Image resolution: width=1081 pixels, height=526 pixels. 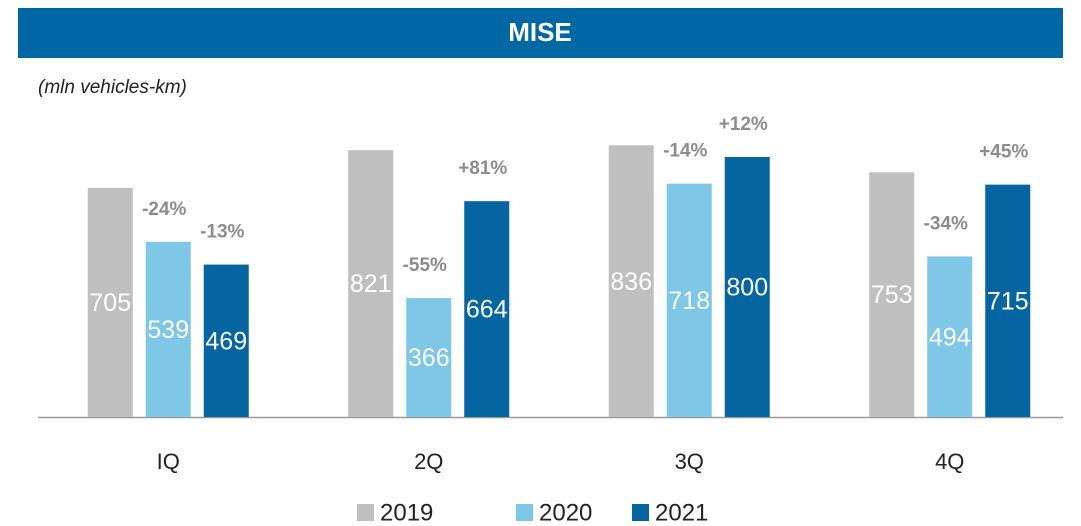 What do you see at coordinates (428, 461) in the screenshot?
I see `x-tick-label: 2Q` at bounding box center [428, 461].